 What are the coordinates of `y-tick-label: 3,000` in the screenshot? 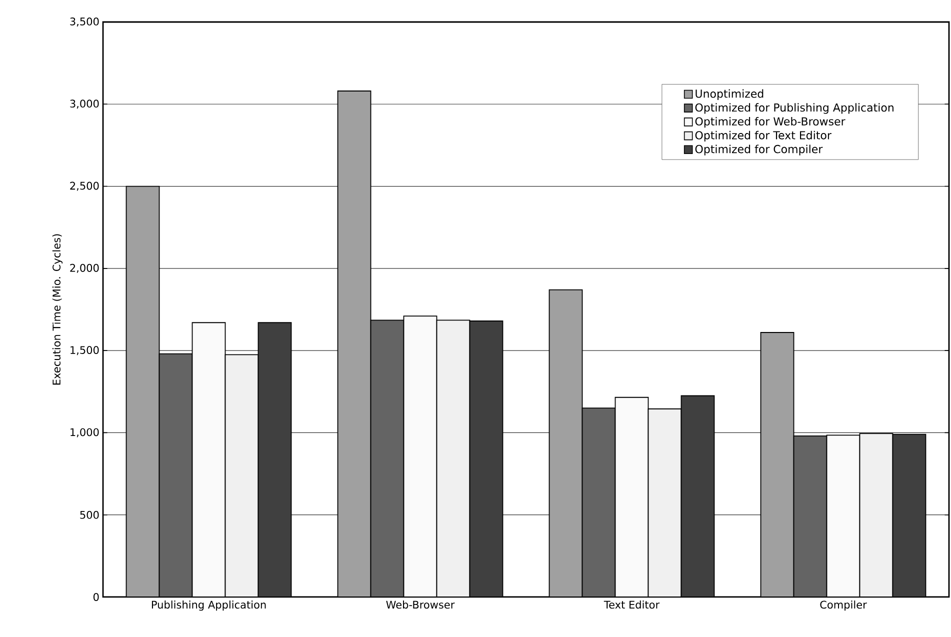 It's located at (84, 104).